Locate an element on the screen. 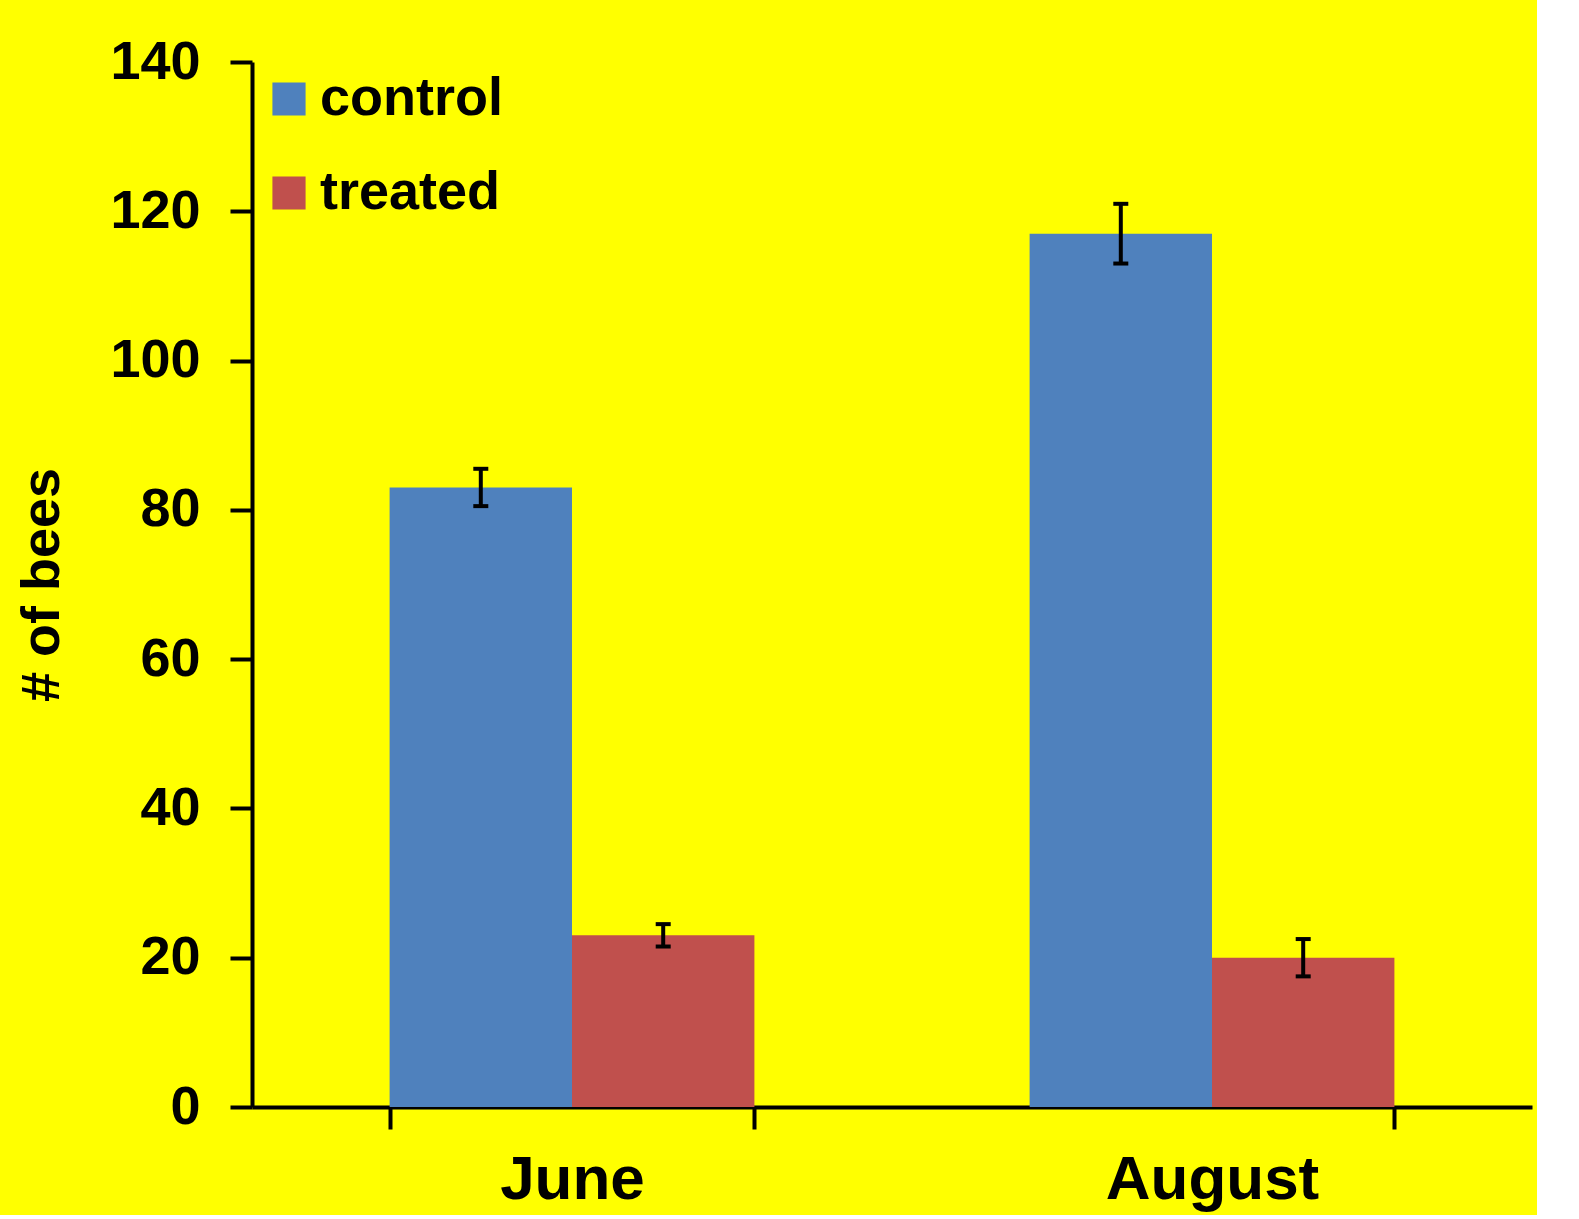  y-tick-label: 100 is located at coordinates (155, 358).